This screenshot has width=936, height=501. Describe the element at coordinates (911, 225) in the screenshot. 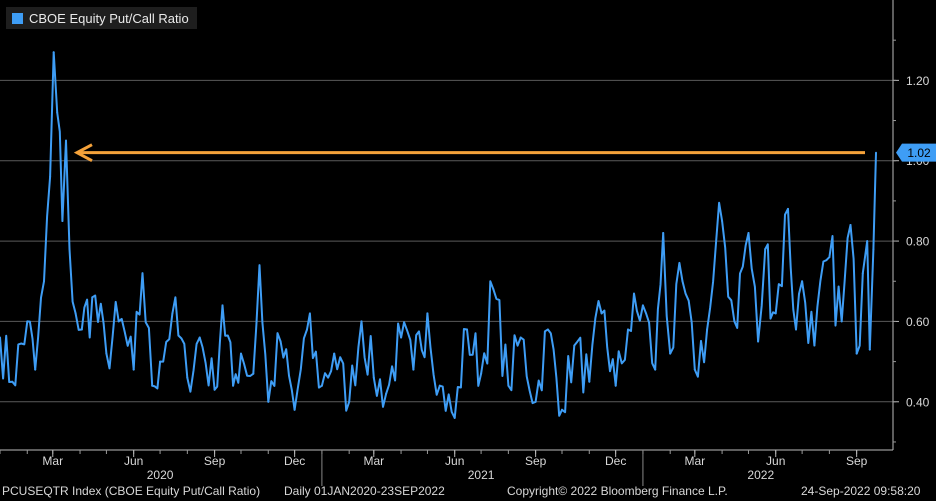

I see `y-axis: 0.400.600.801.001.20` at that location.